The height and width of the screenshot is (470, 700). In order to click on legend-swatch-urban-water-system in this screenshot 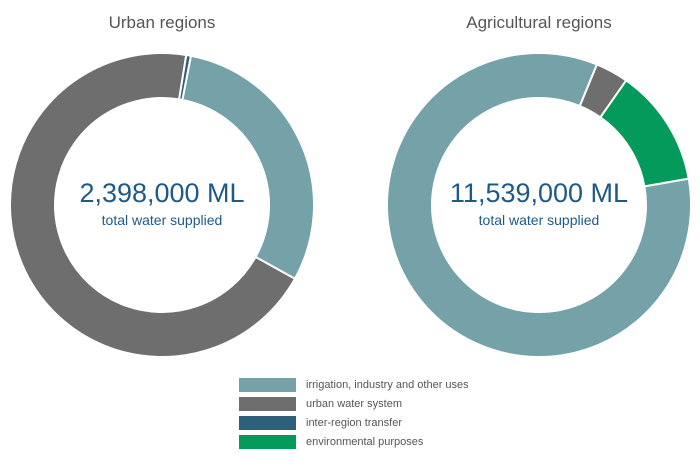, I will do `click(267, 404)`.